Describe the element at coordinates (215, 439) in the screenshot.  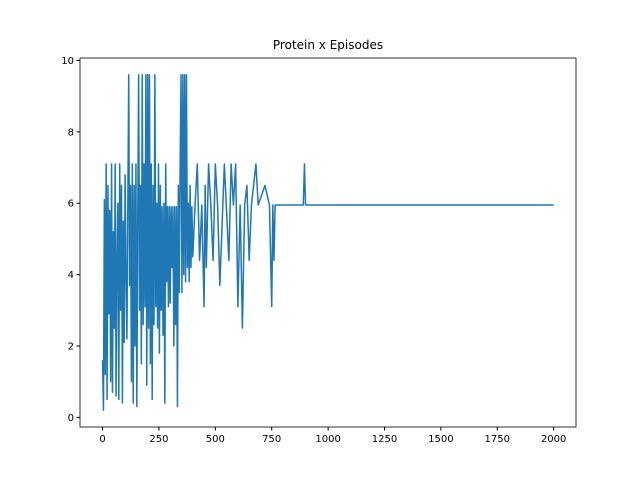
I see `x-tick-label: 500` at that location.